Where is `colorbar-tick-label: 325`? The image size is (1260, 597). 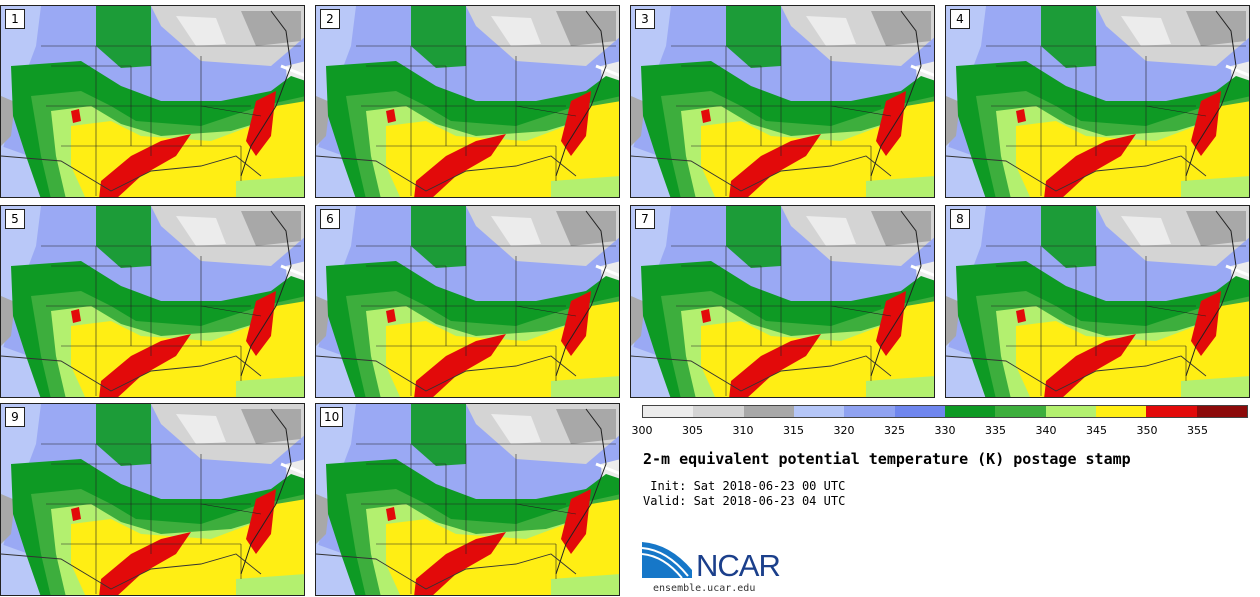
colorbar-tick-label: 325 is located at coordinates (894, 430).